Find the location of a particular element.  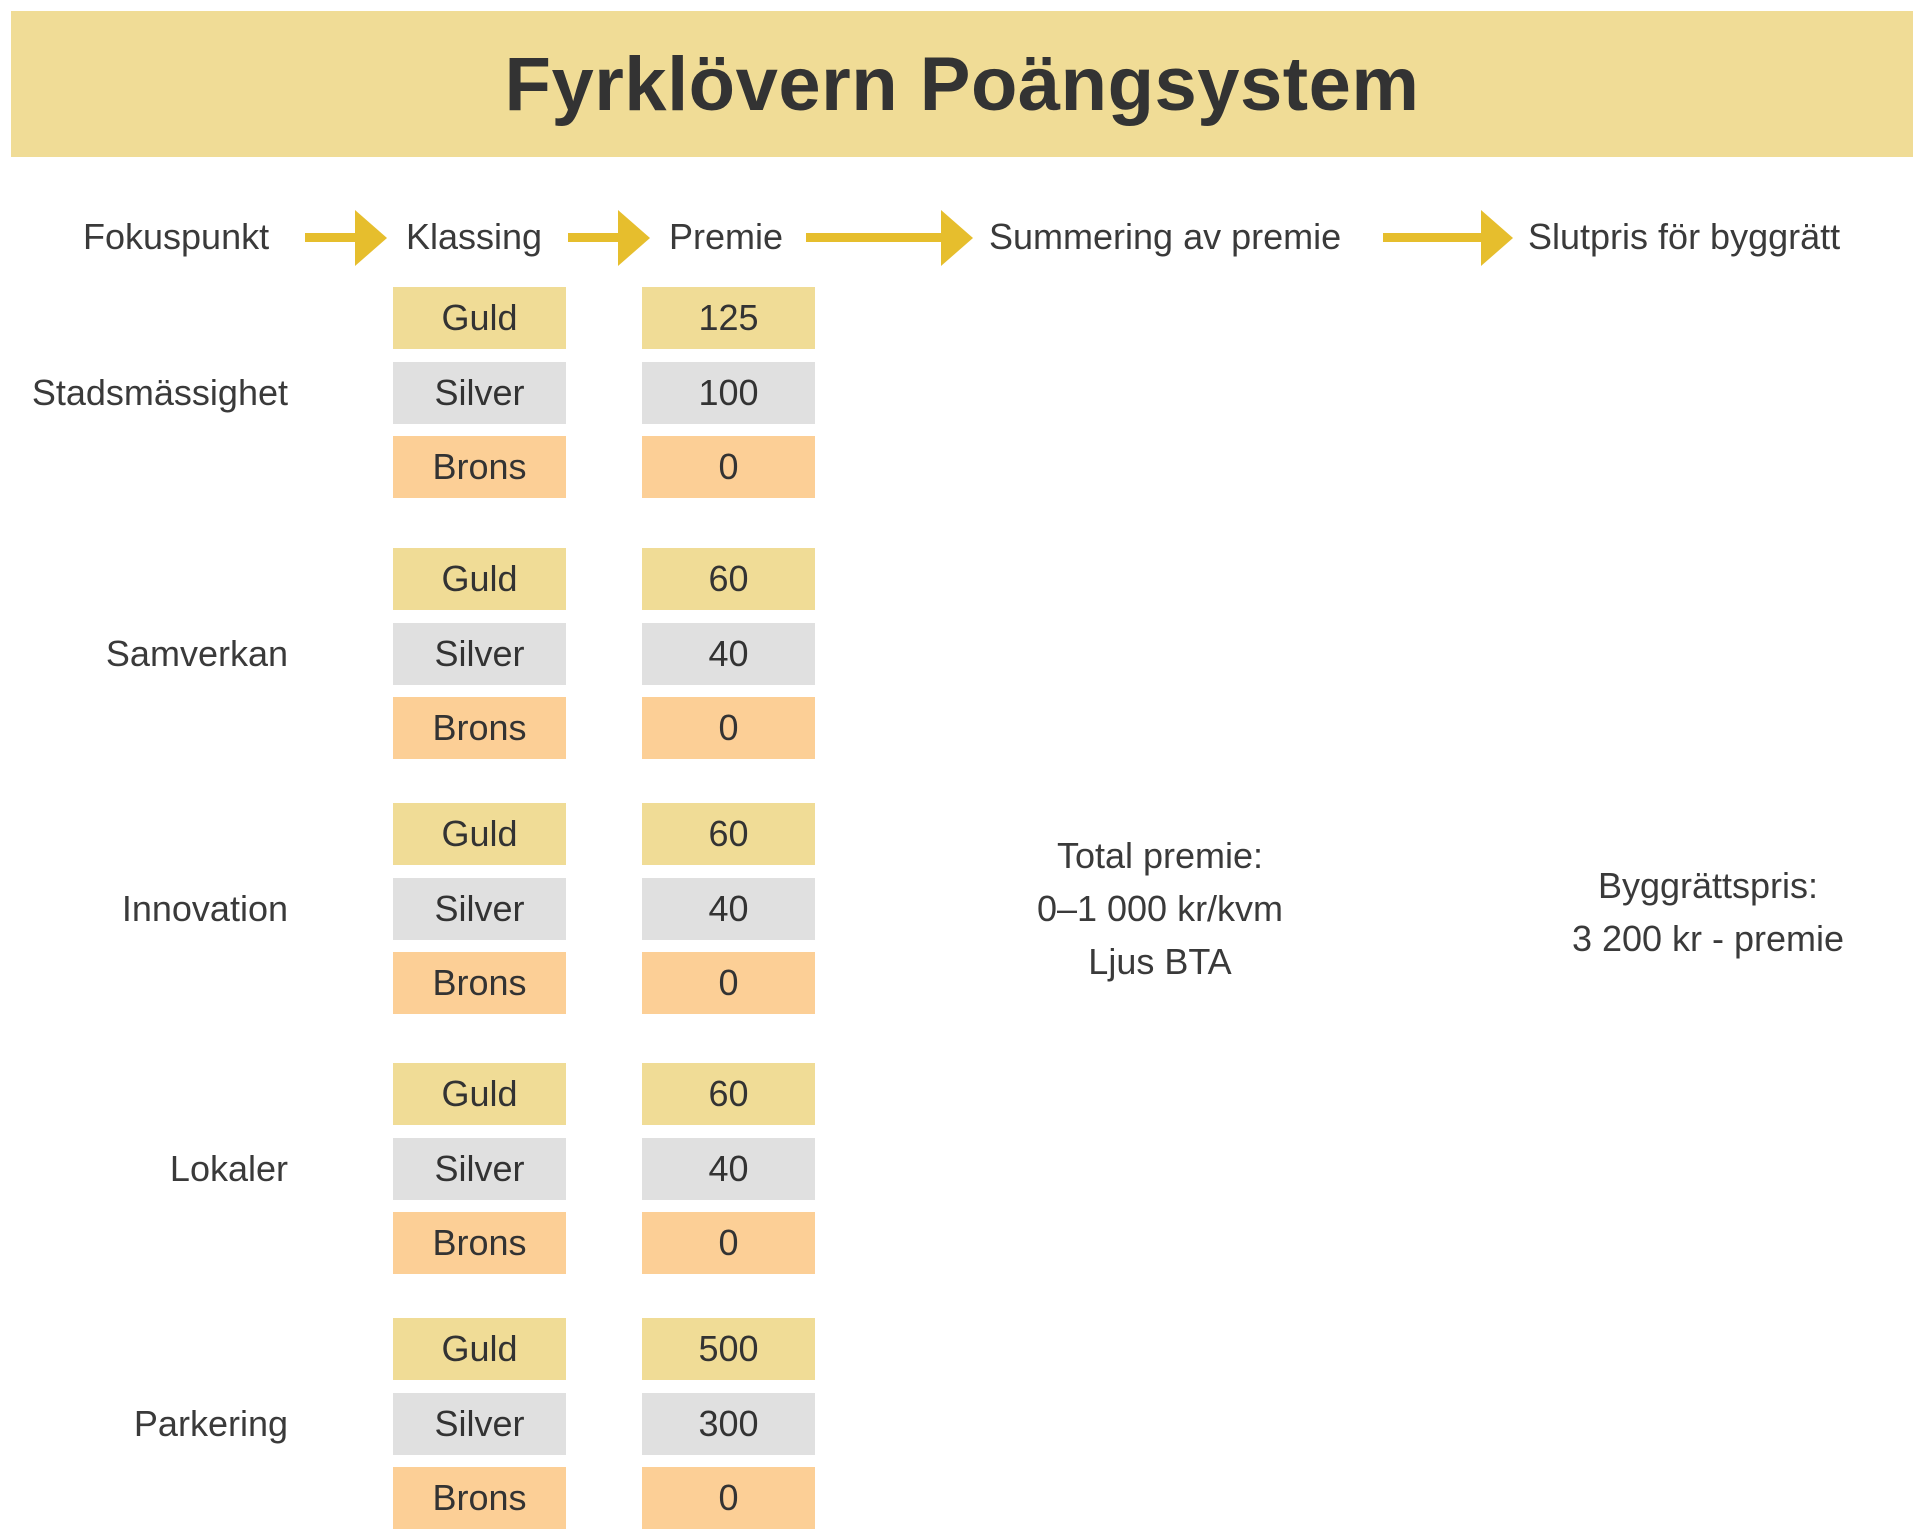

final-price-line: Byggrättspris: is located at coordinates (1708, 885).